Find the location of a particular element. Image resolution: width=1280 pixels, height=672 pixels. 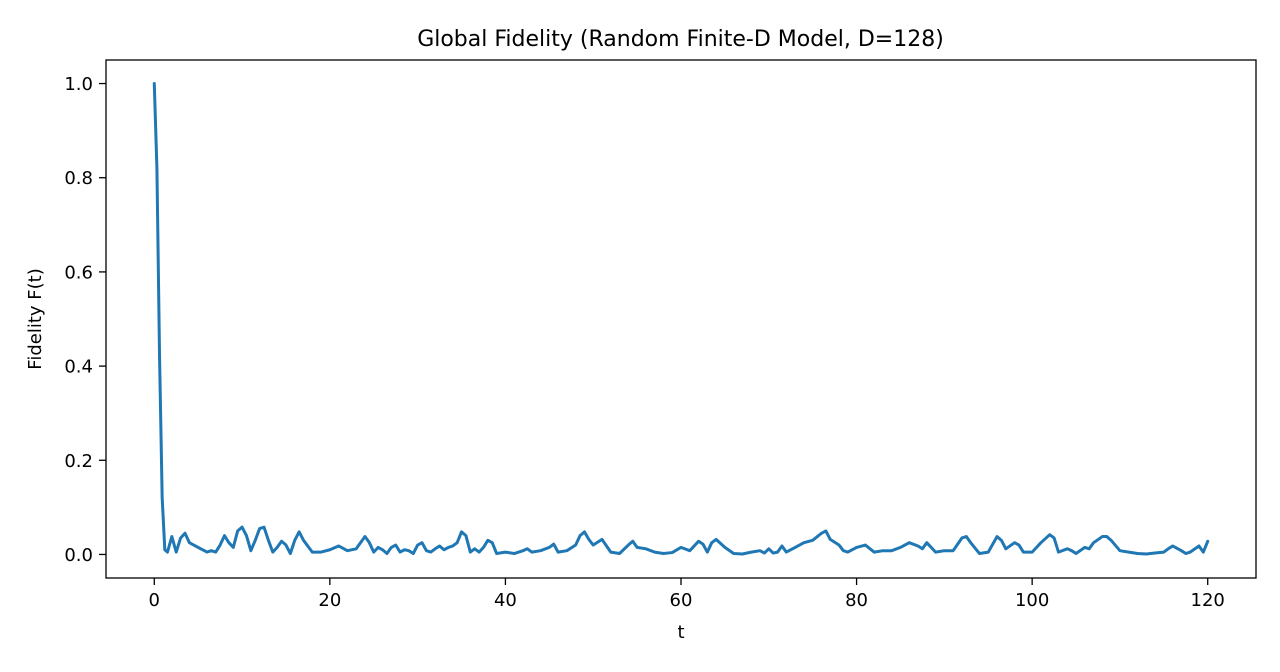

y-tick-label: 0.8 is located at coordinates (78, 178).